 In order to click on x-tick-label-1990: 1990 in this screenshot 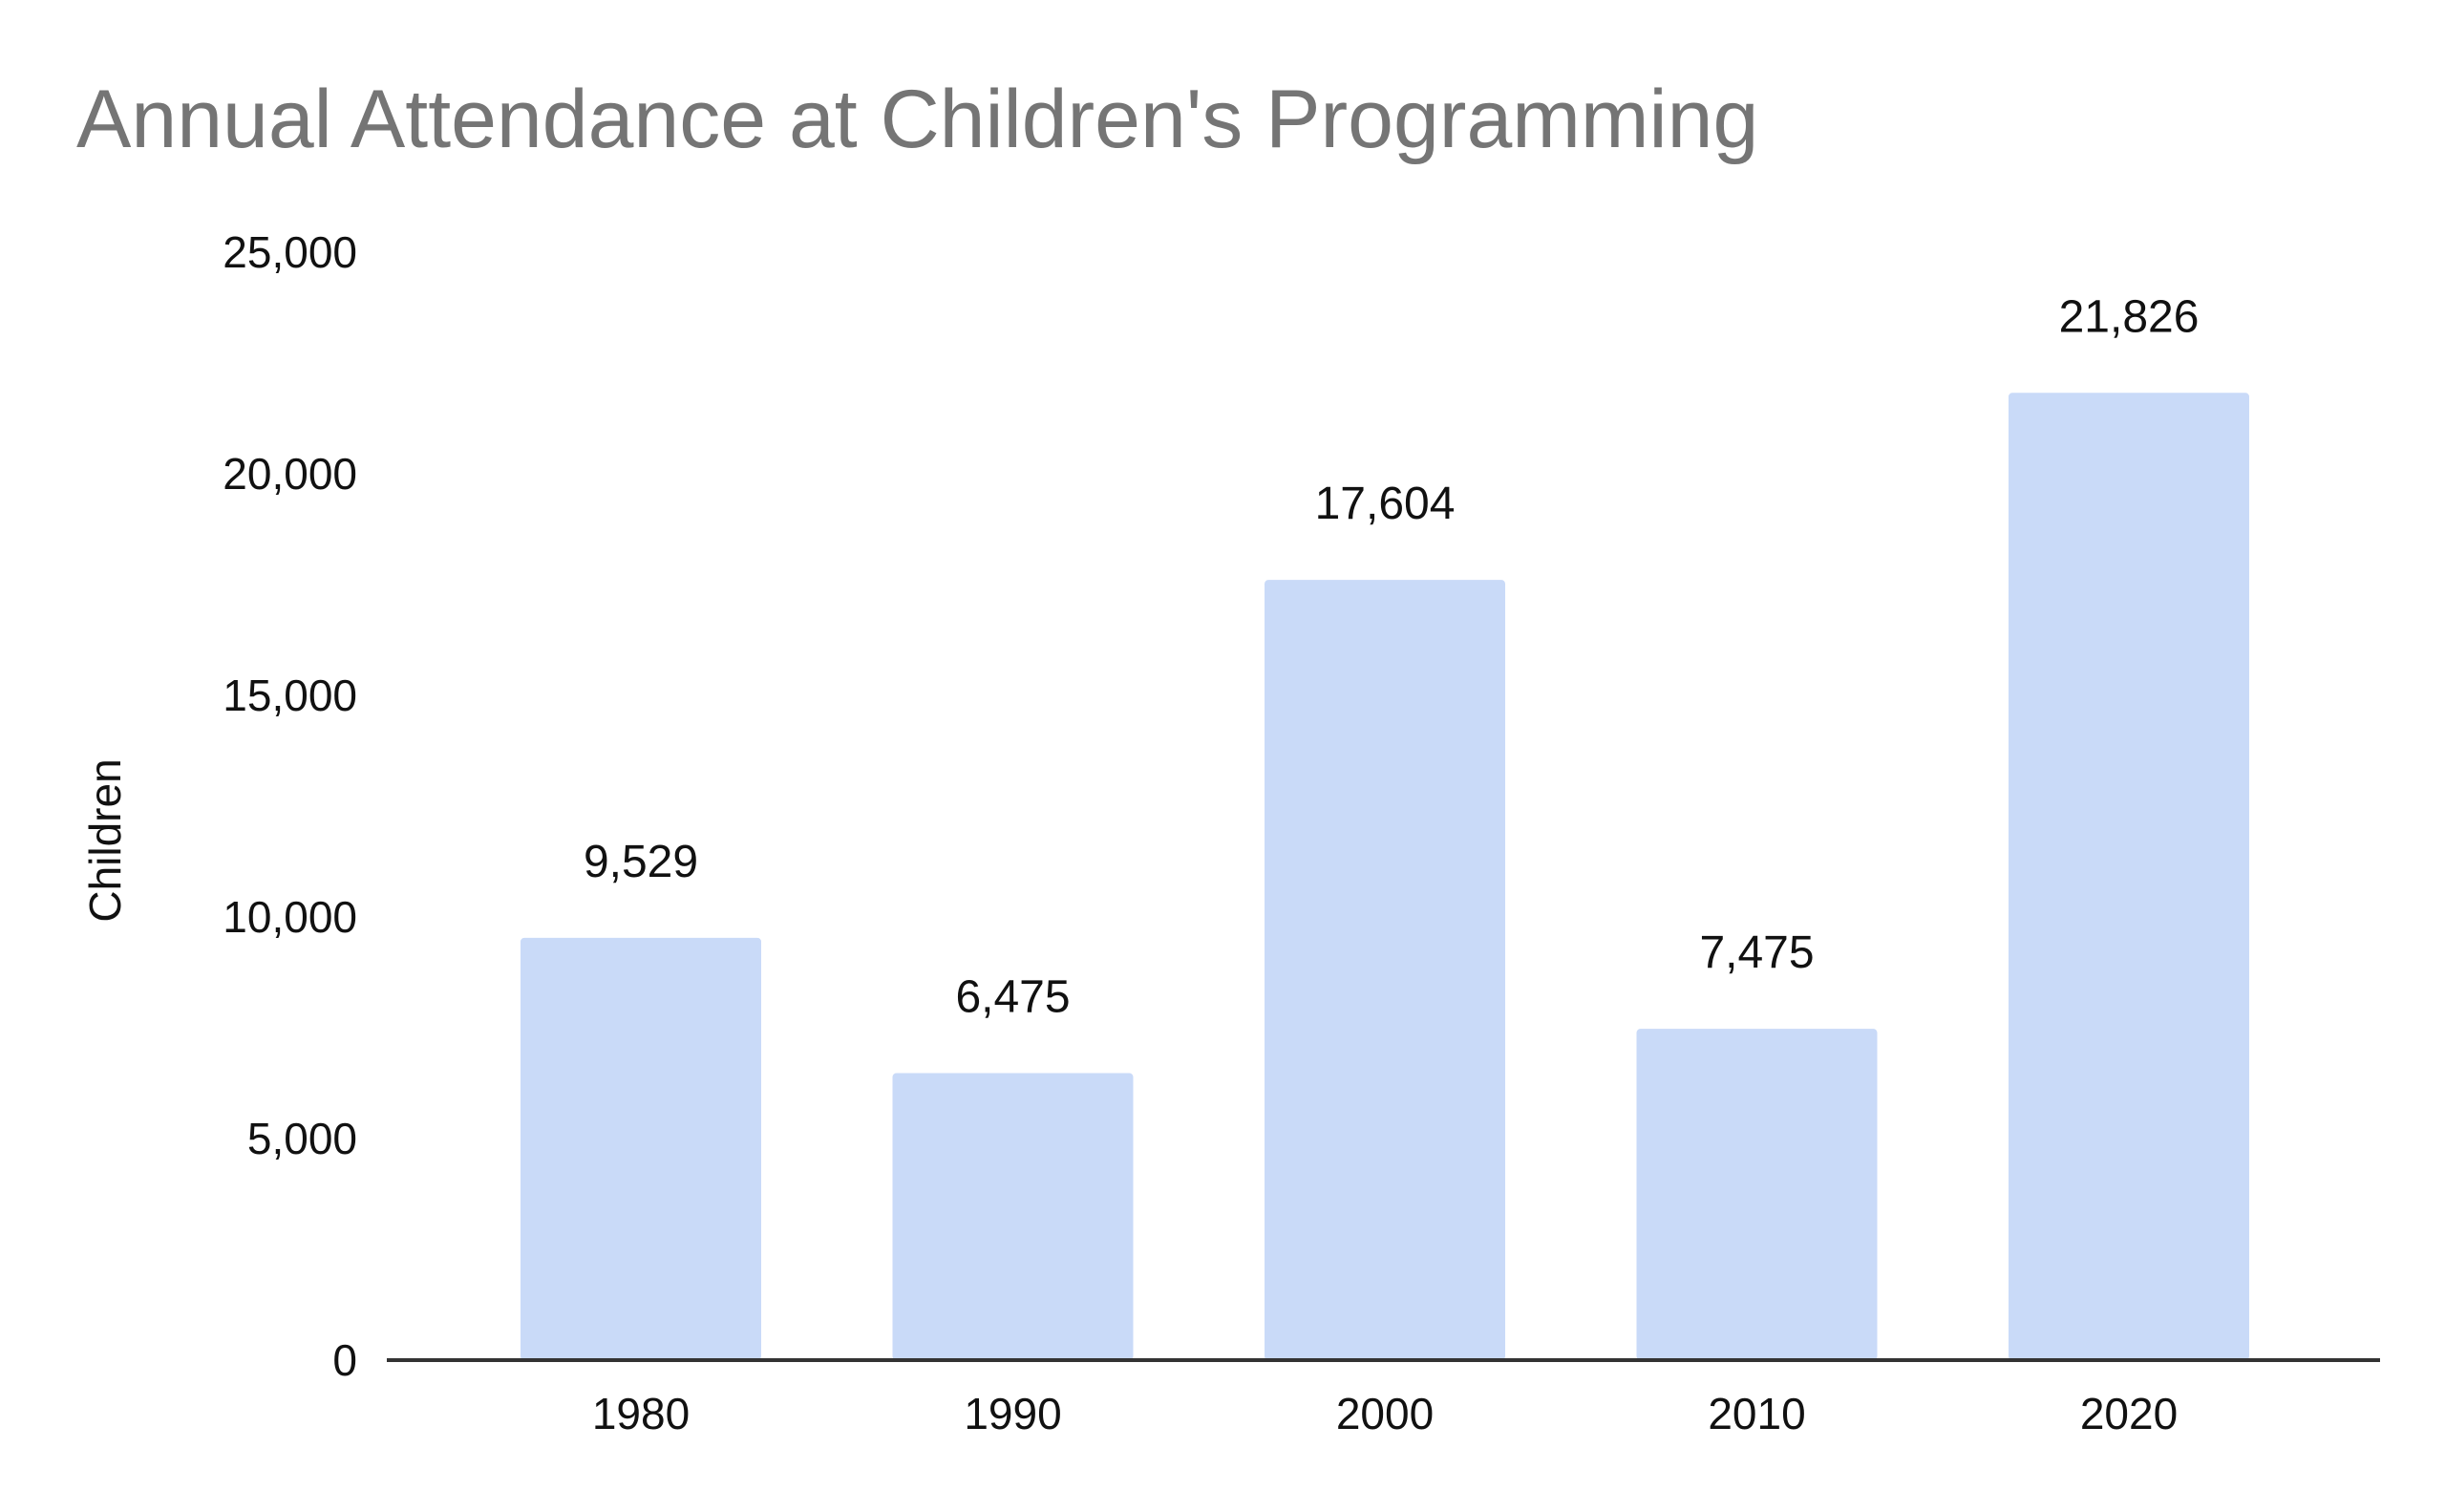, I will do `click(1013, 1413)`.